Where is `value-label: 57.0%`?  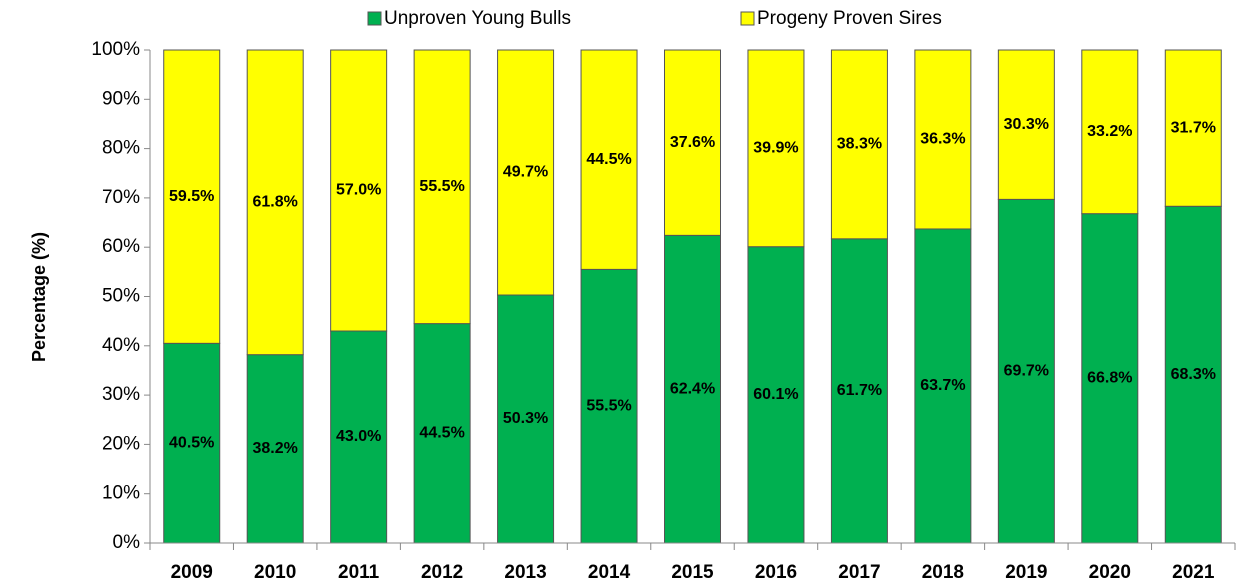 value-label: 57.0% is located at coordinates (358, 190).